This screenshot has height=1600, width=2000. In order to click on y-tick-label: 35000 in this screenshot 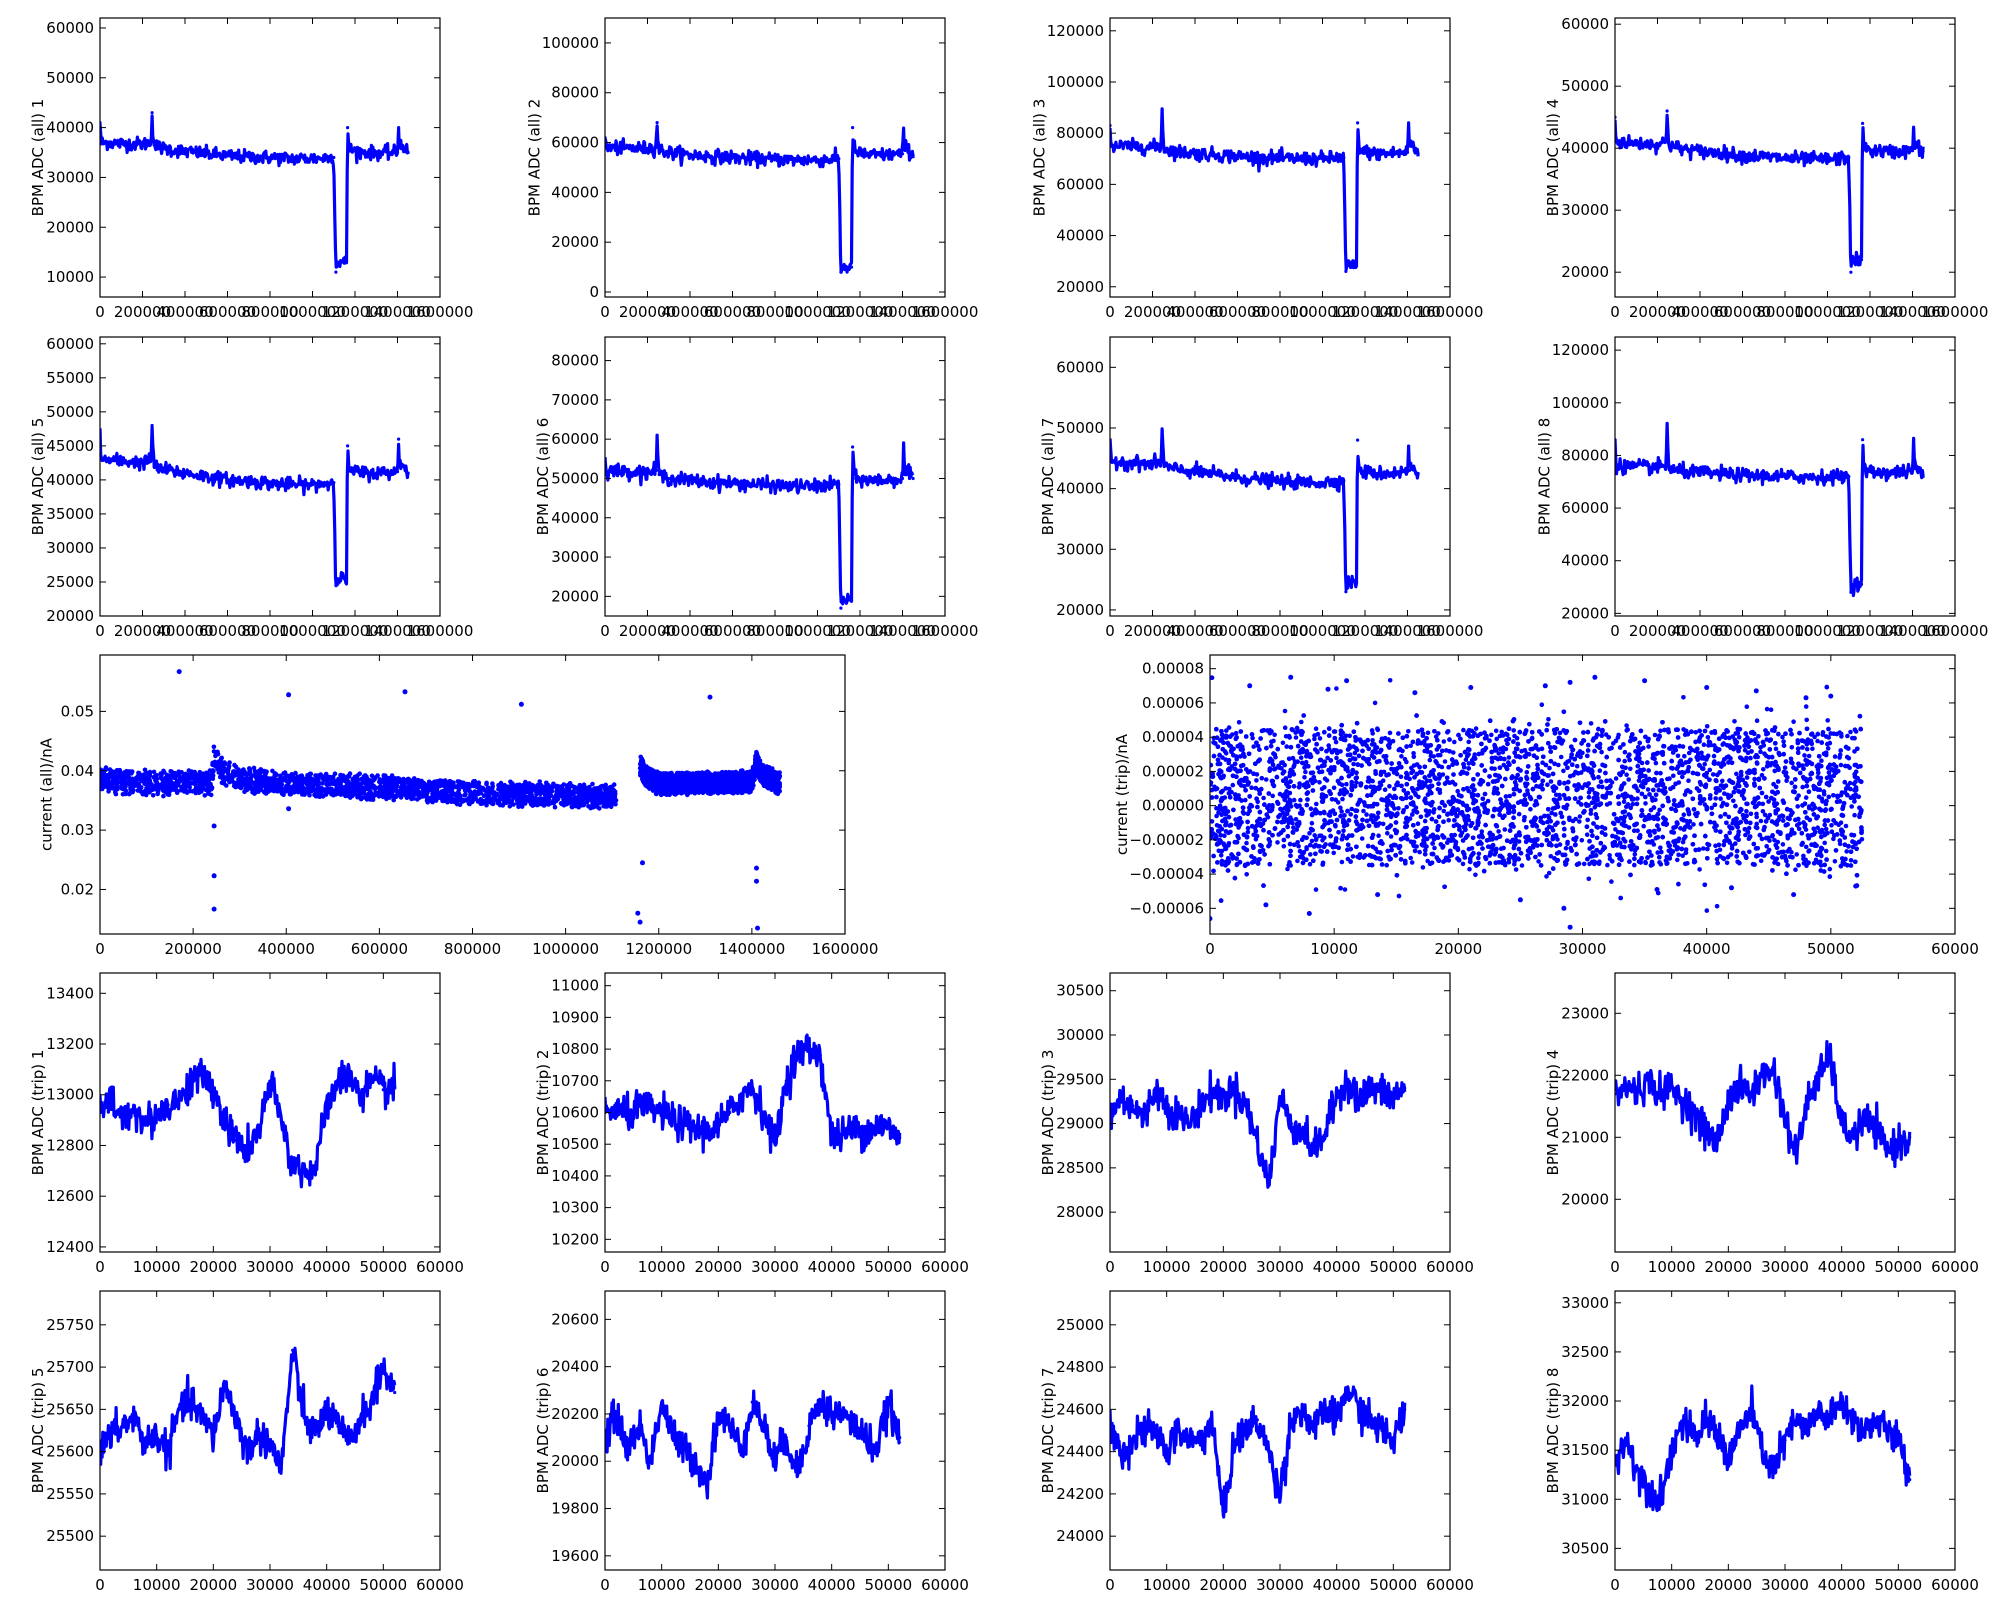, I will do `click(70, 514)`.